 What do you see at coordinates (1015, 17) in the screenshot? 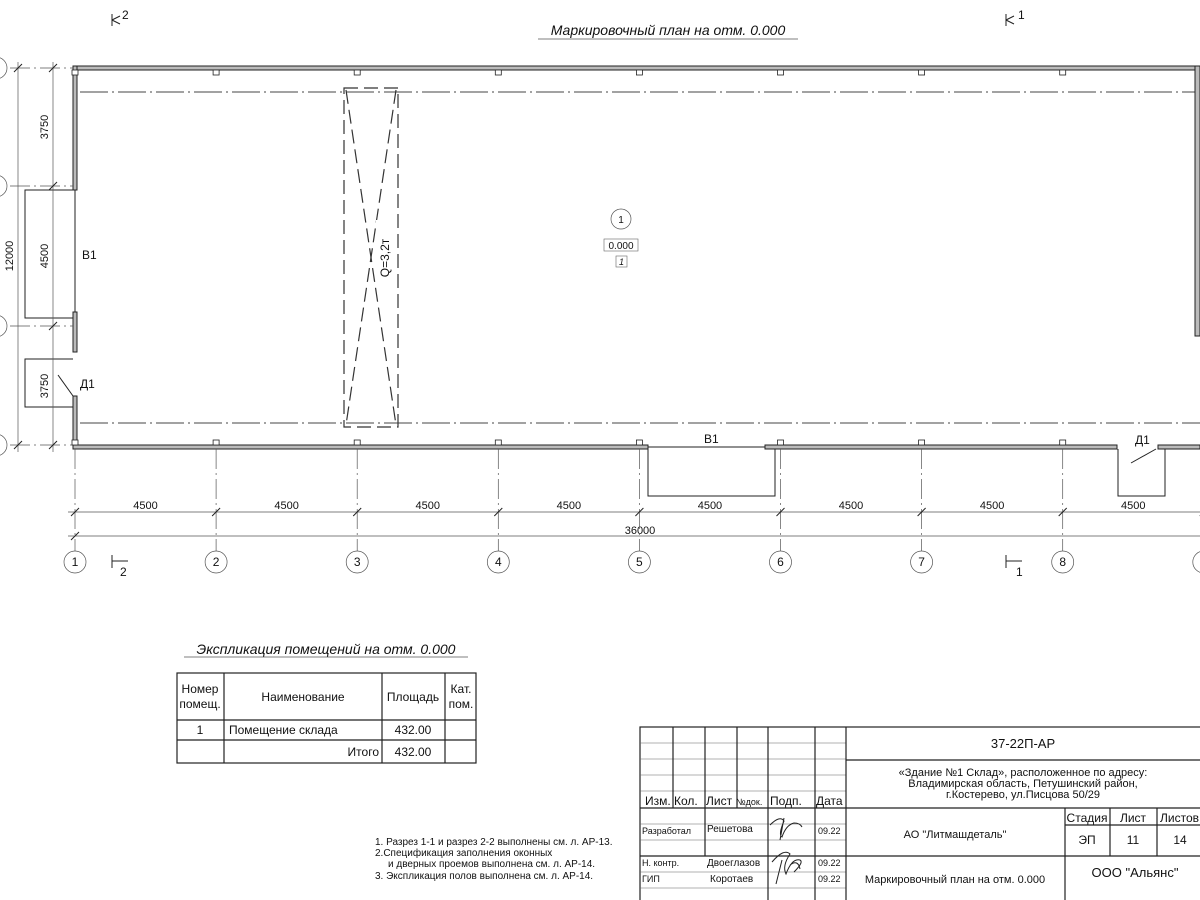
I see `section-mark-top-right: 1` at bounding box center [1015, 17].